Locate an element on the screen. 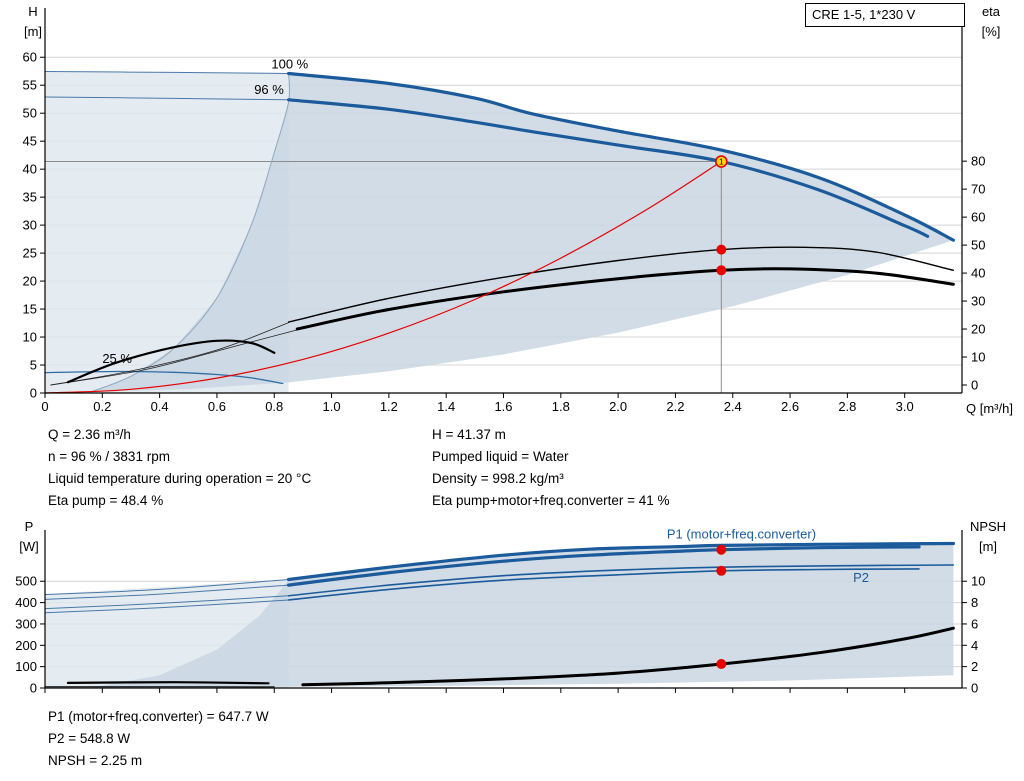 This screenshot has width=1024, height=781. duty-point is located at coordinates (721, 161).